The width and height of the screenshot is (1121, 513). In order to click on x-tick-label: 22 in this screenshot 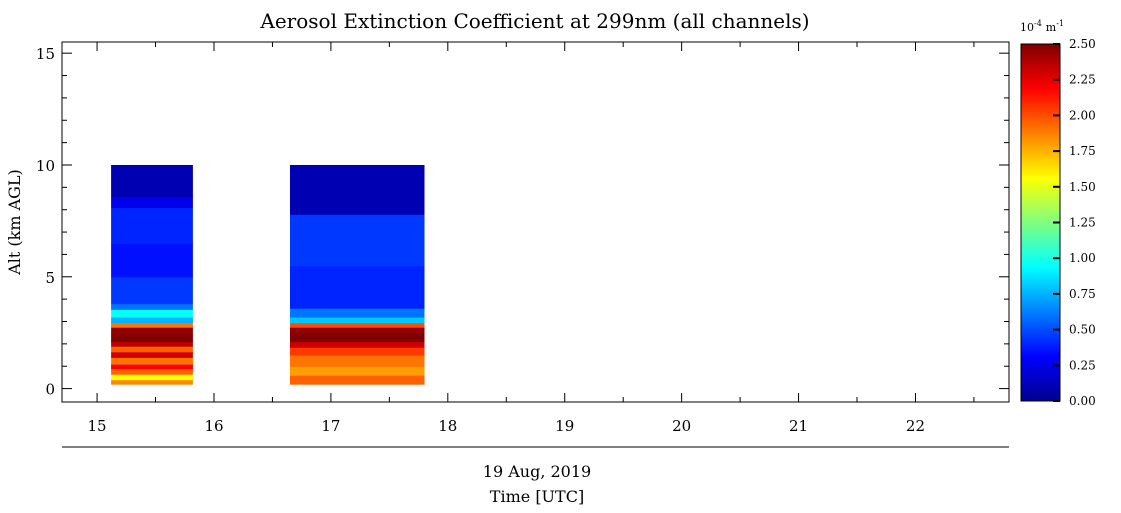, I will do `click(915, 426)`.